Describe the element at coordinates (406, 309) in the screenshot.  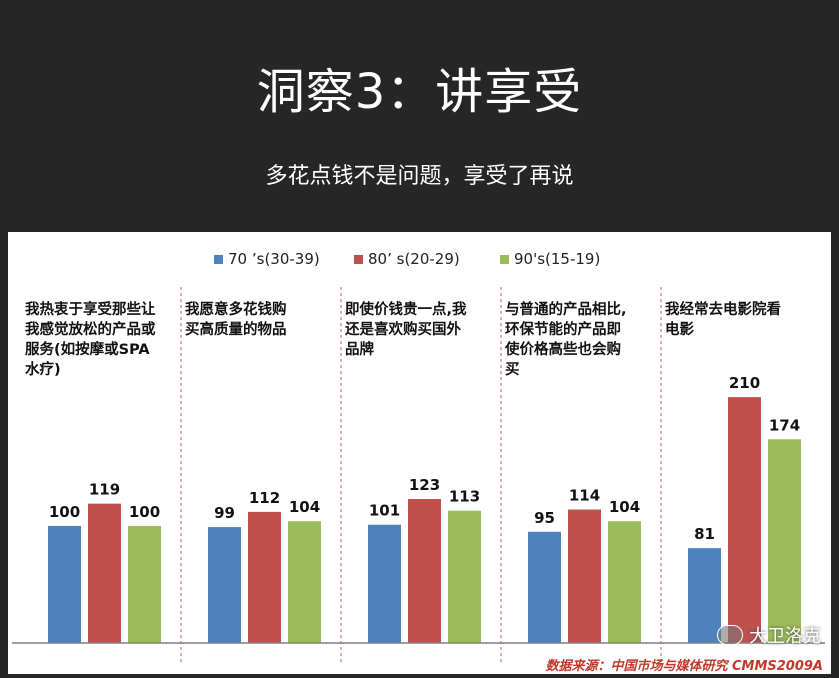
I see `category-label: 即使价钱贵一点,我` at that location.